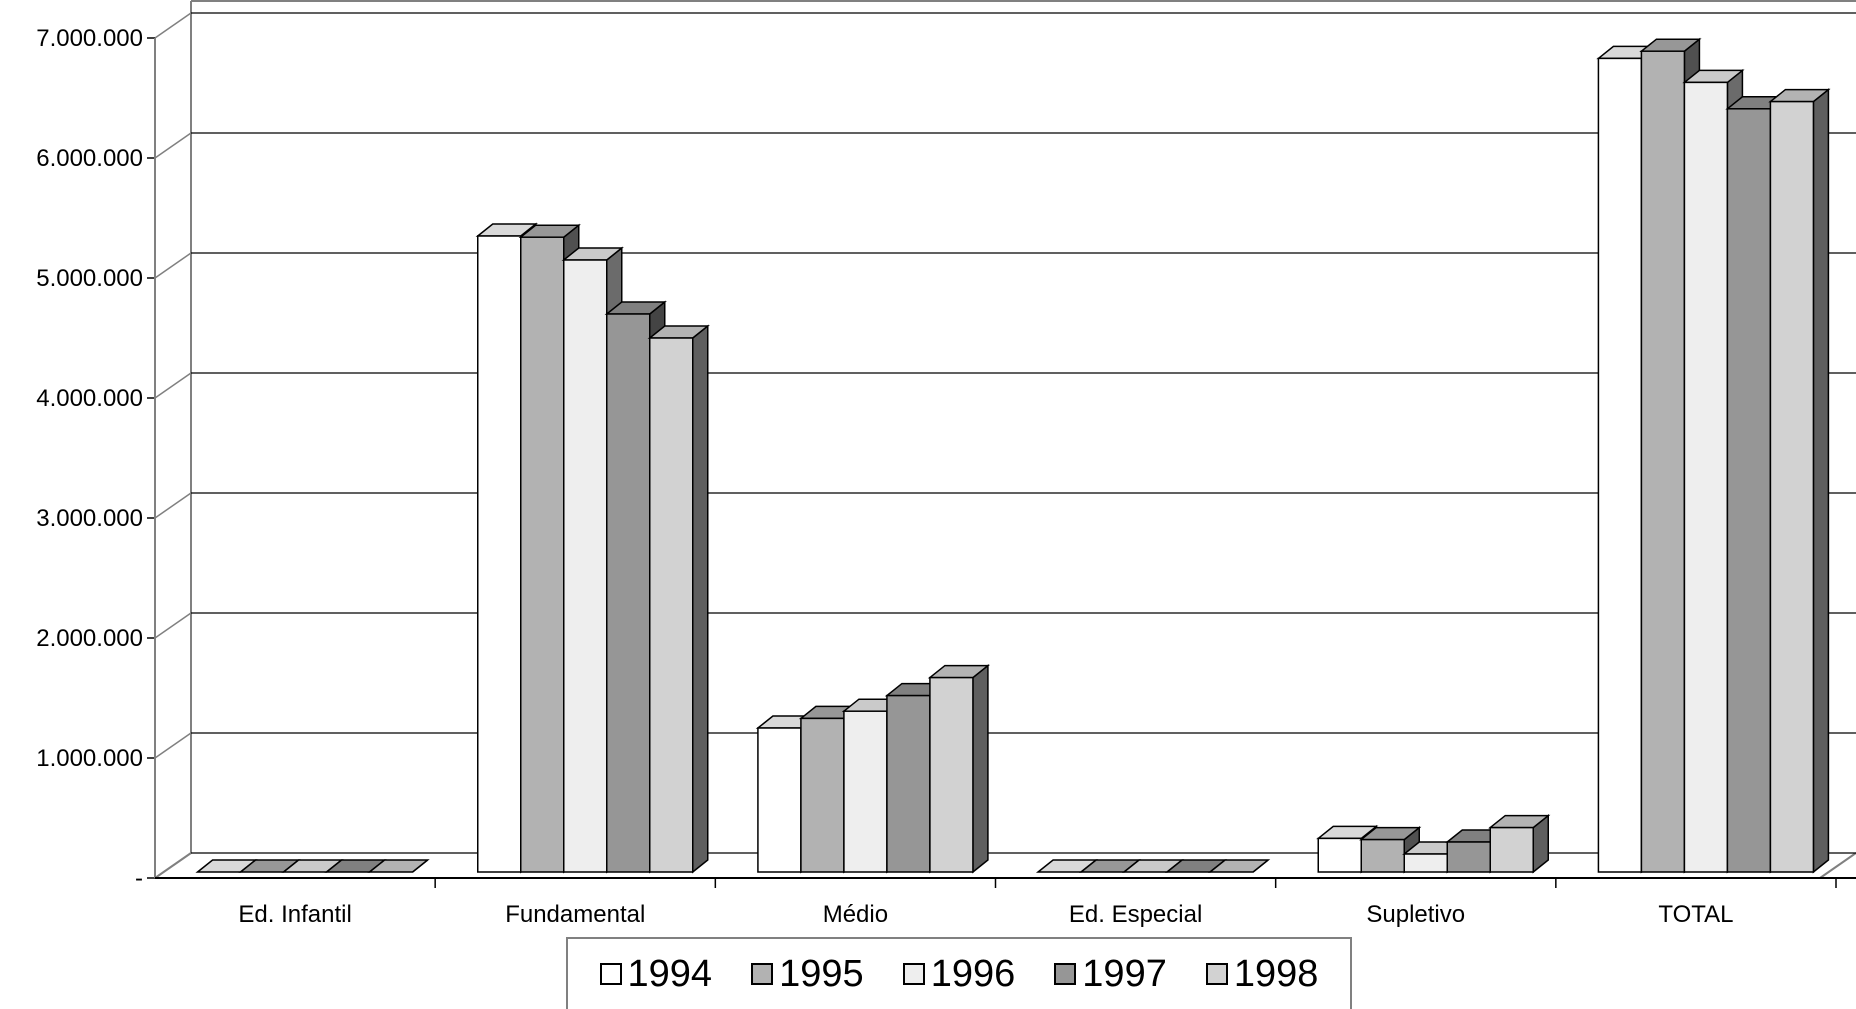  I want to click on x-tick-label: Supletivo, so click(1415, 914).